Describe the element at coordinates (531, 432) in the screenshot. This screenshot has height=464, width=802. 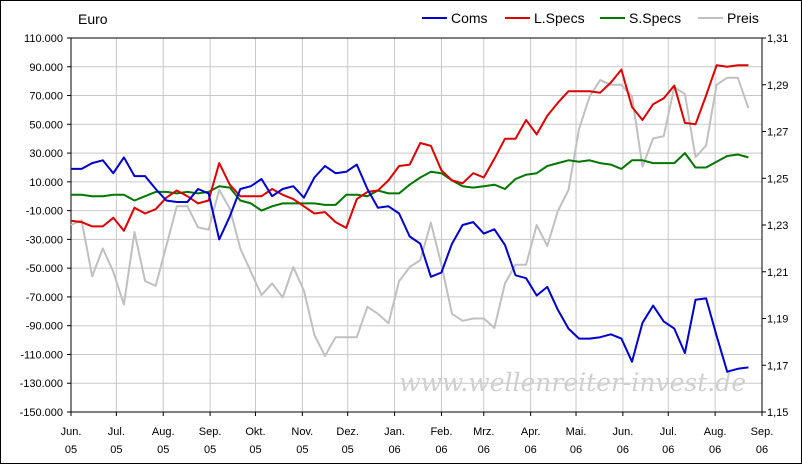
I see `x-tick-label-month: Apr.` at that location.